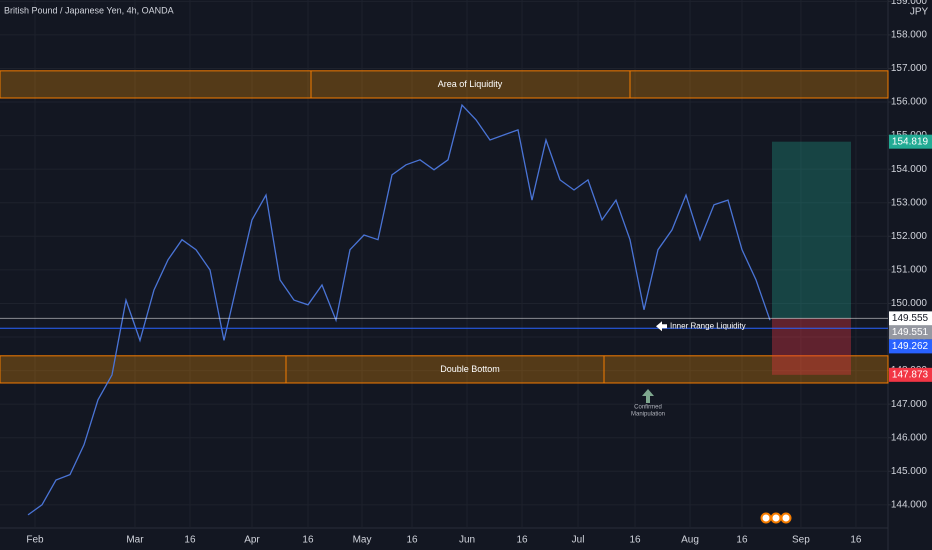  Describe the element at coordinates (909, 169) in the screenshot. I see `y-tick-label: 154.000` at that location.